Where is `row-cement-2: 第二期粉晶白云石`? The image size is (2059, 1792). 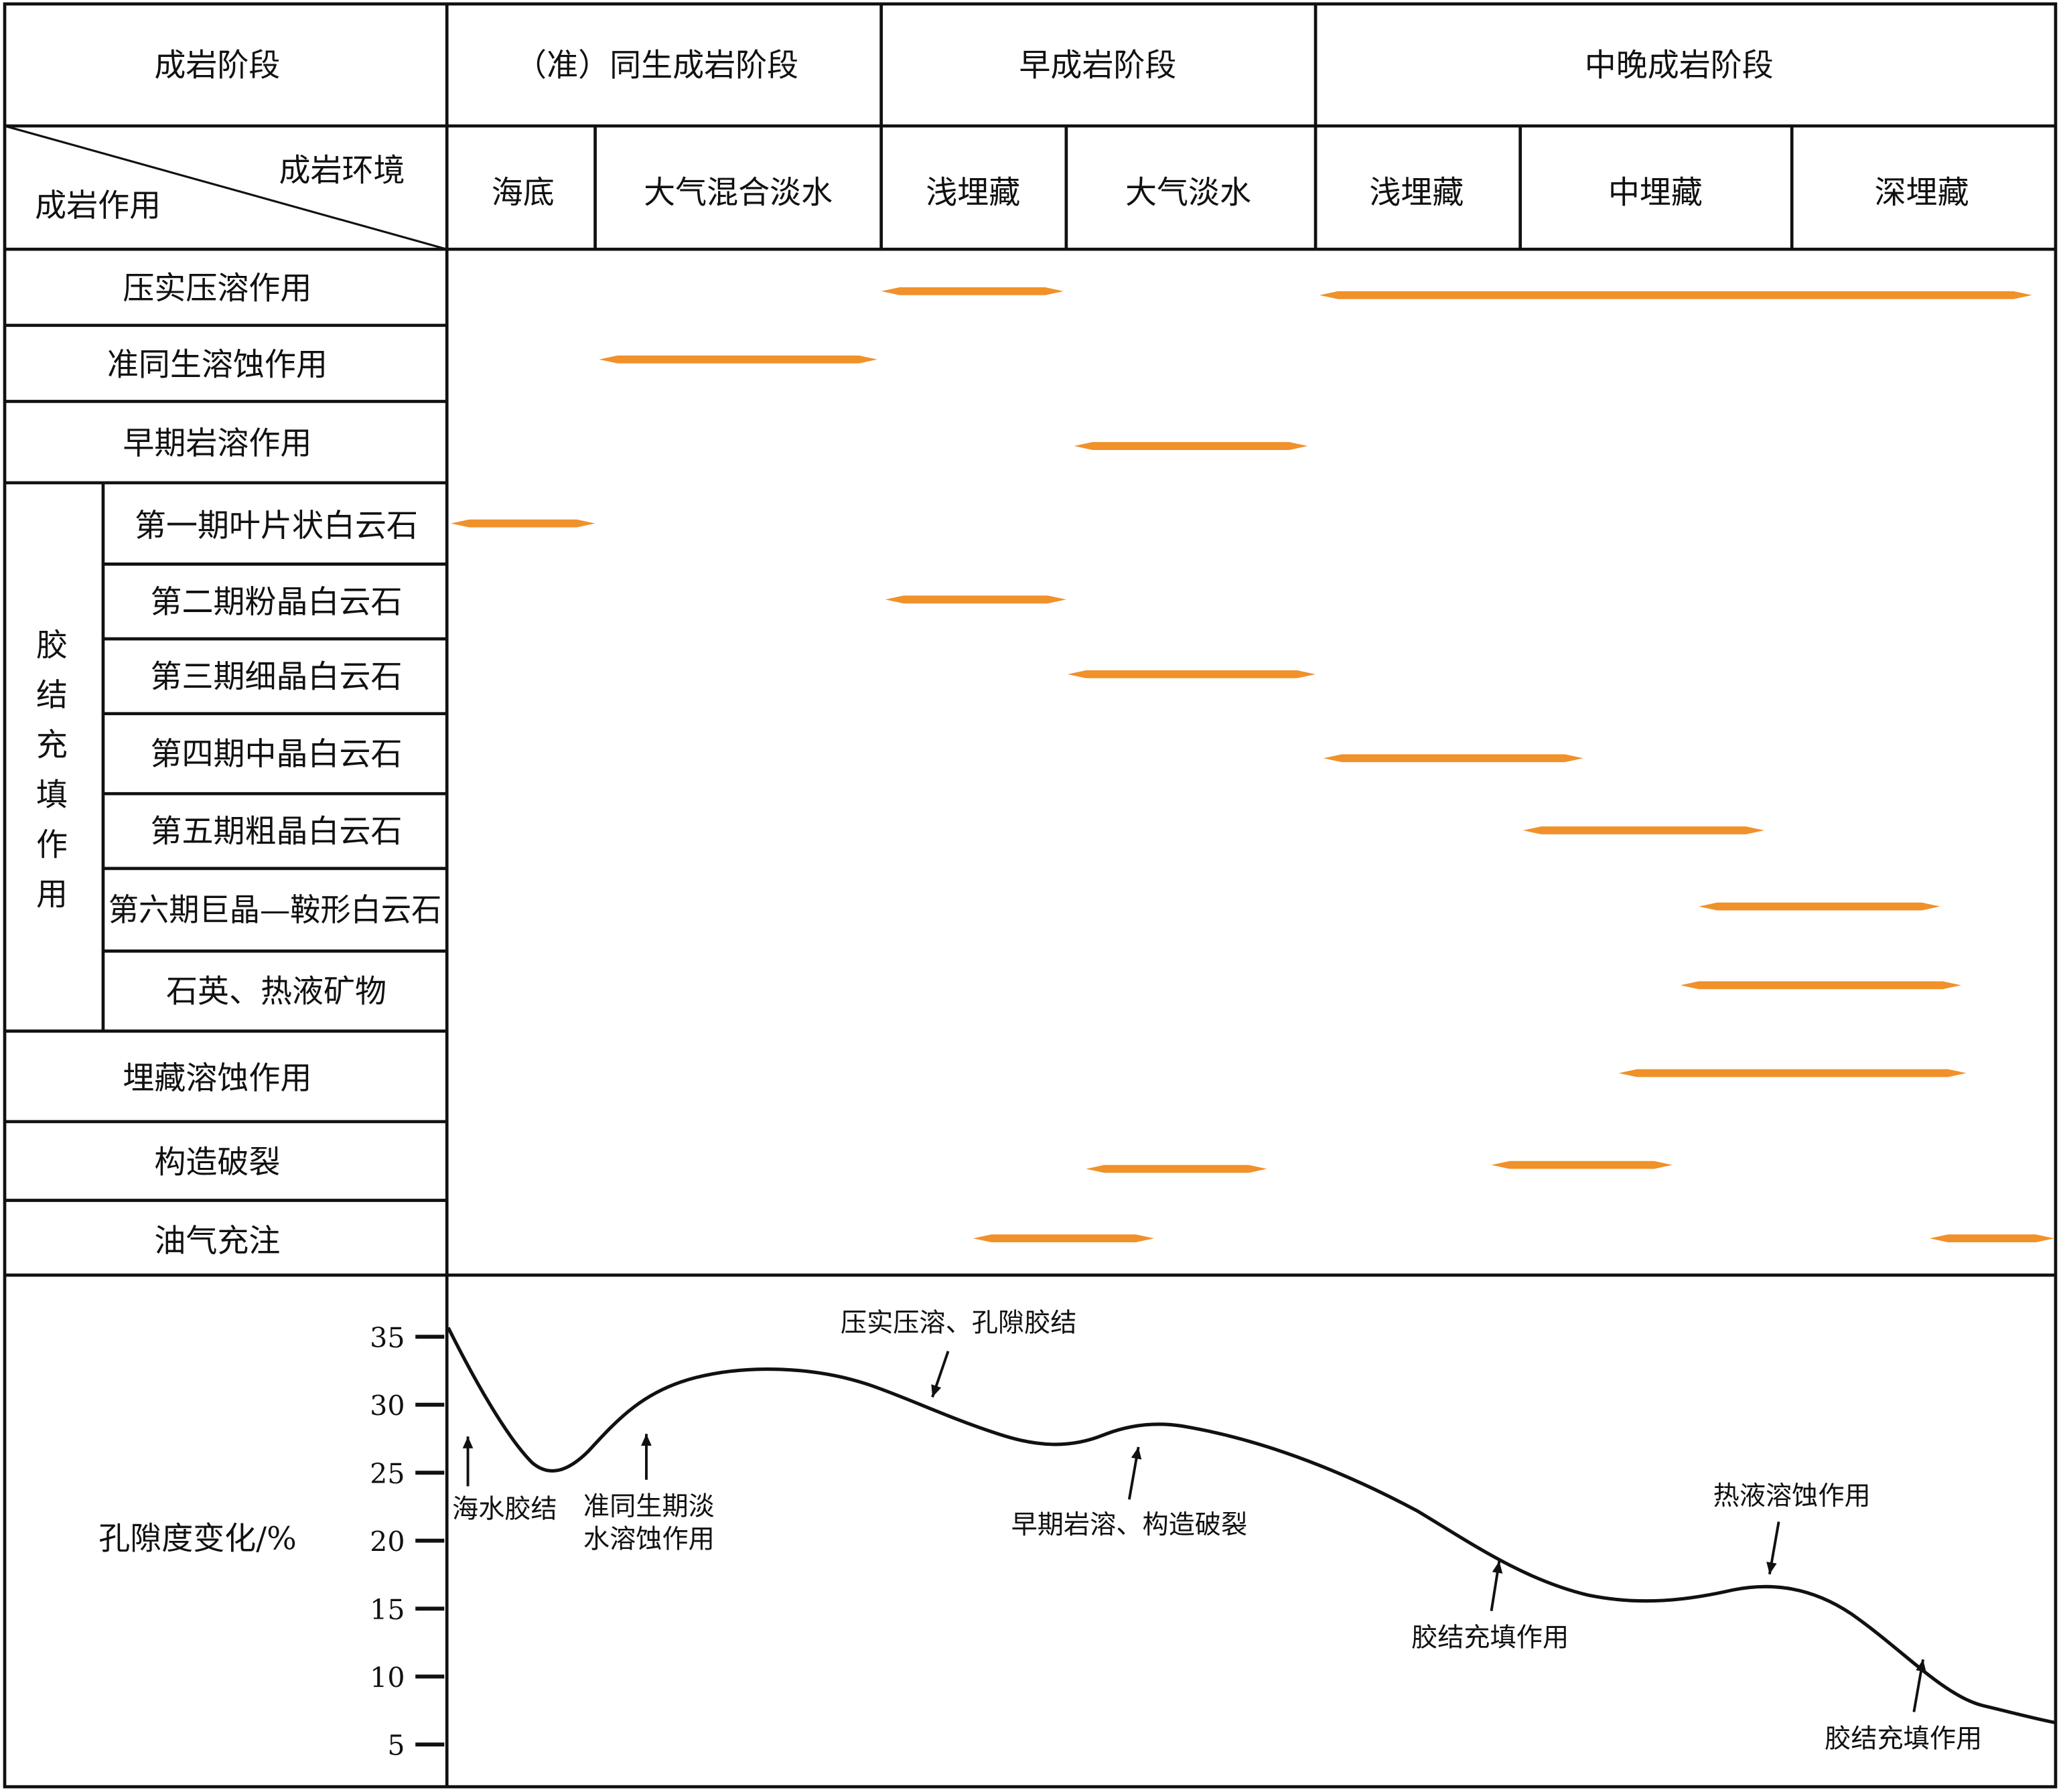
row-cement-2: 第二期粉晶白云石 is located at coordinates (277, 602).